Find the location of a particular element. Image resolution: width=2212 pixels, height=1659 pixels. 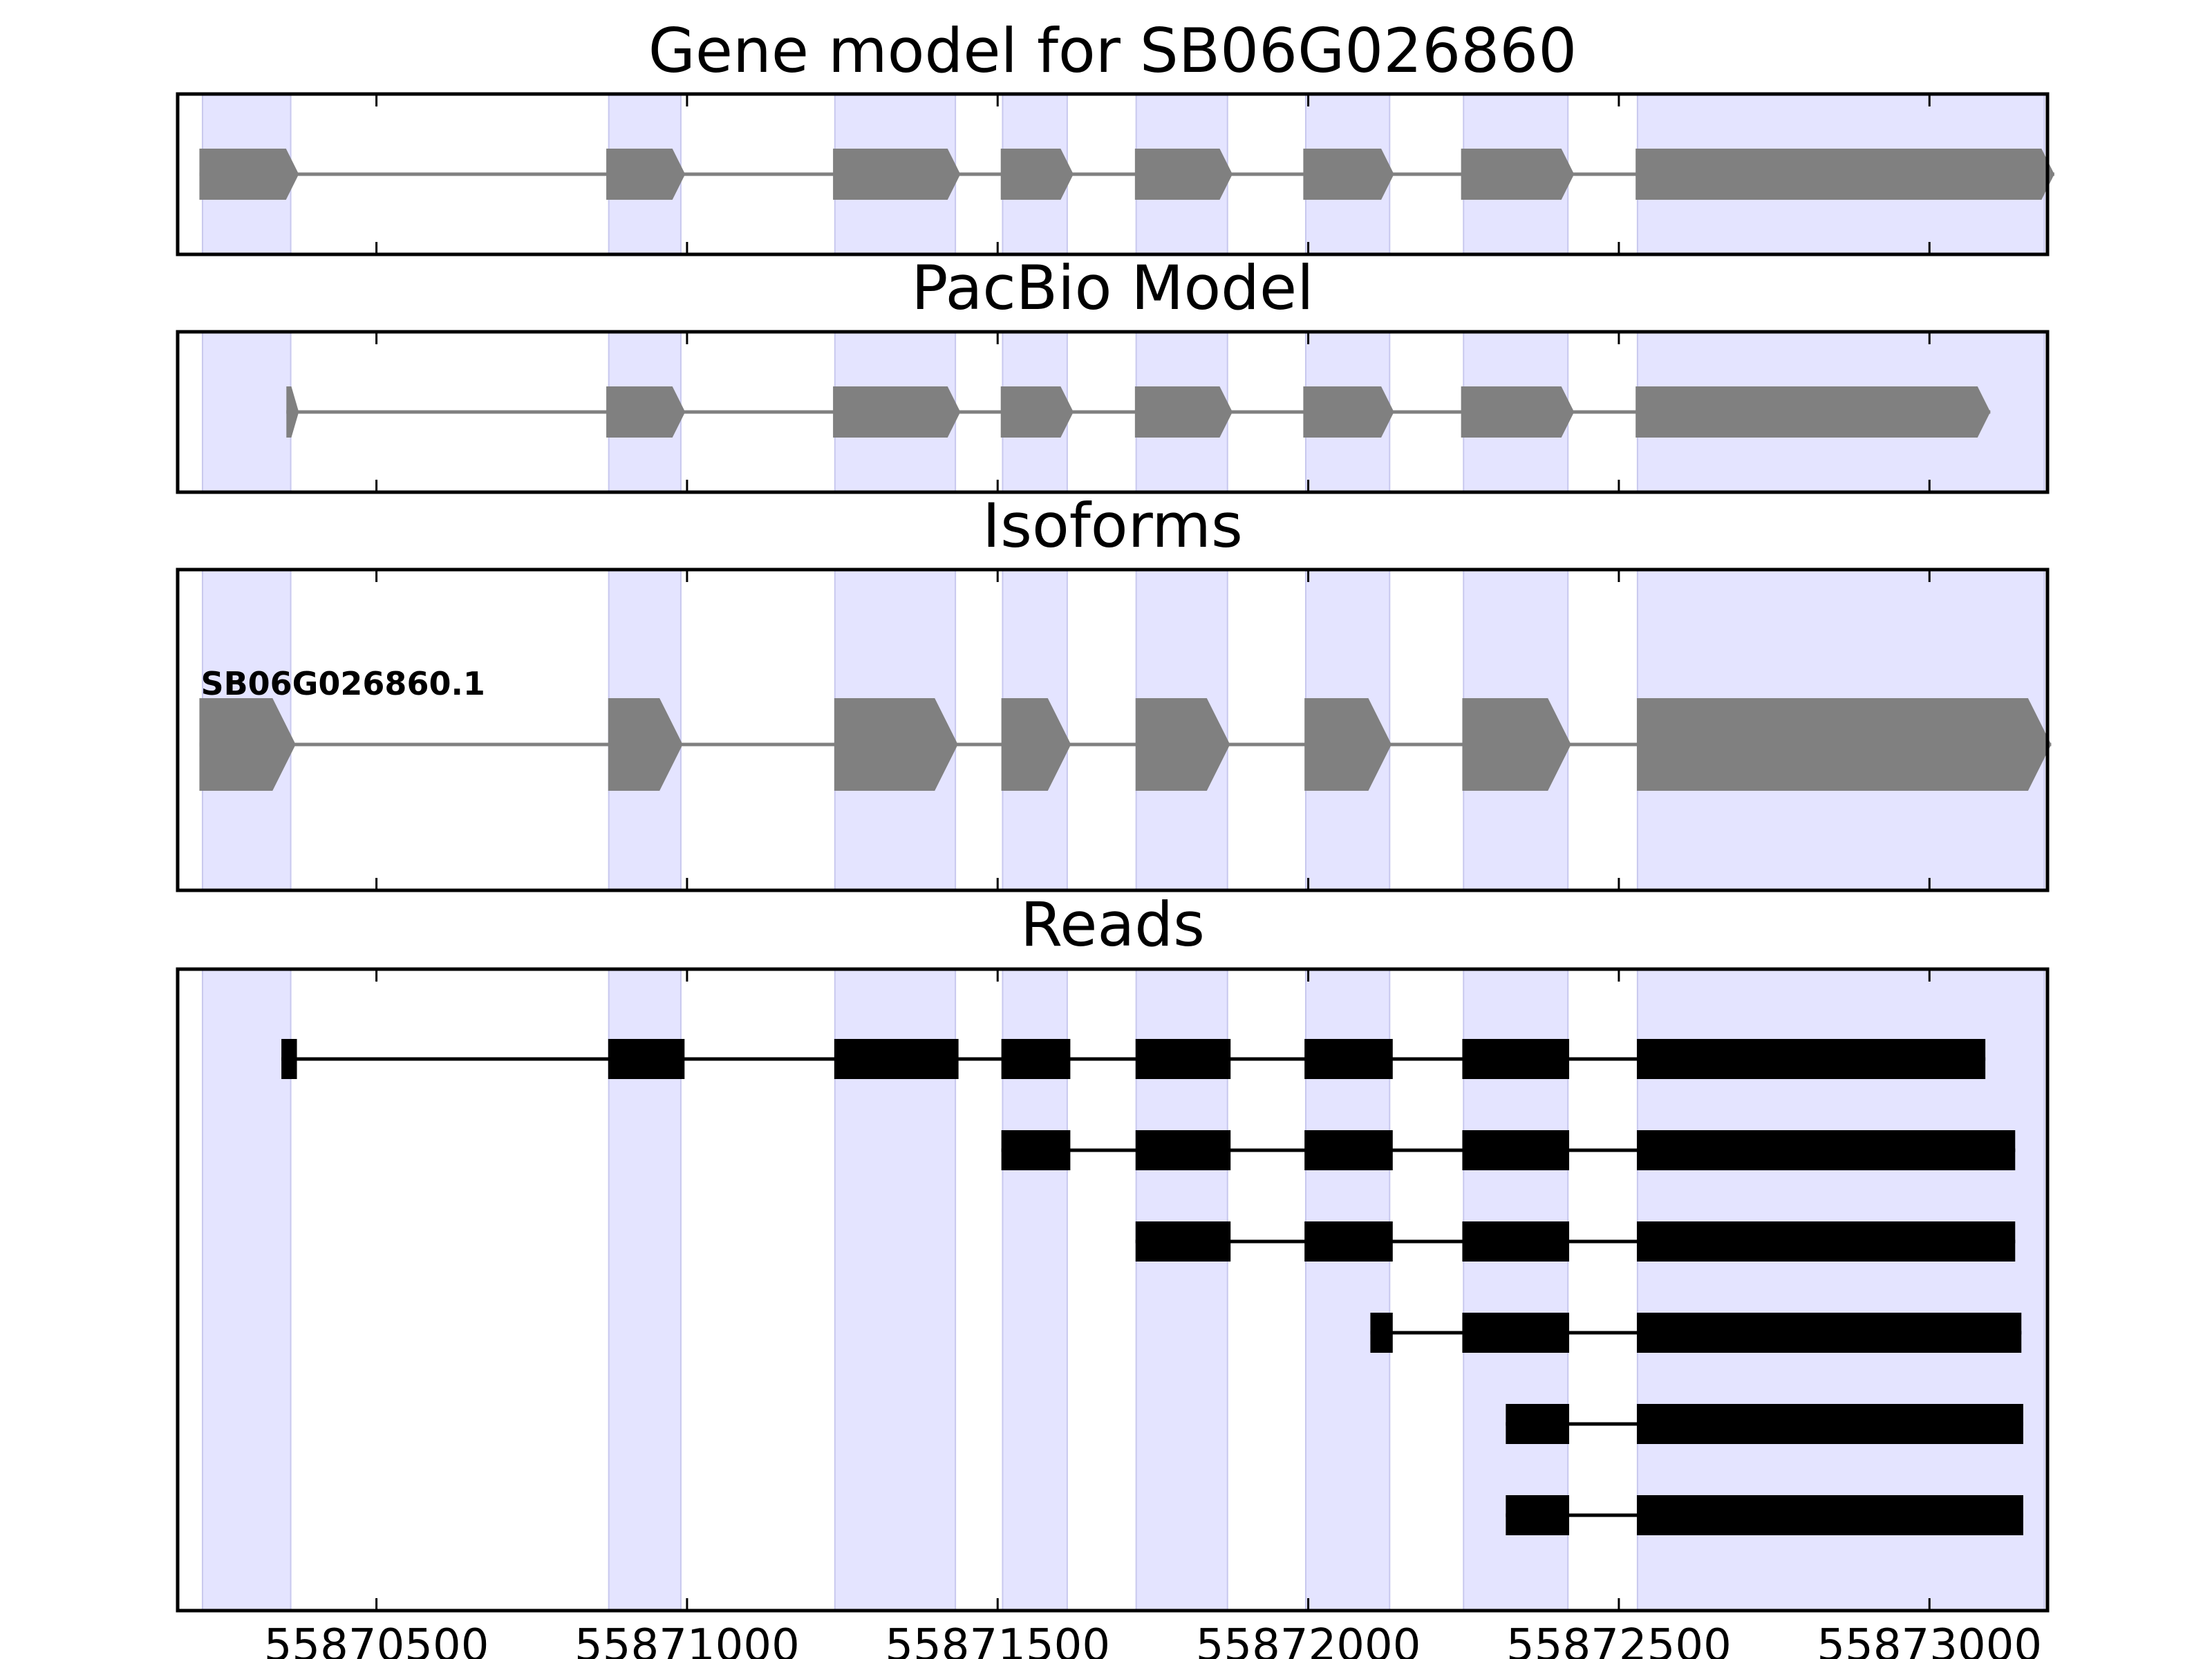

gene-model-panel: Gene model for SB06G026860 is located at coordinates (1115, 135).